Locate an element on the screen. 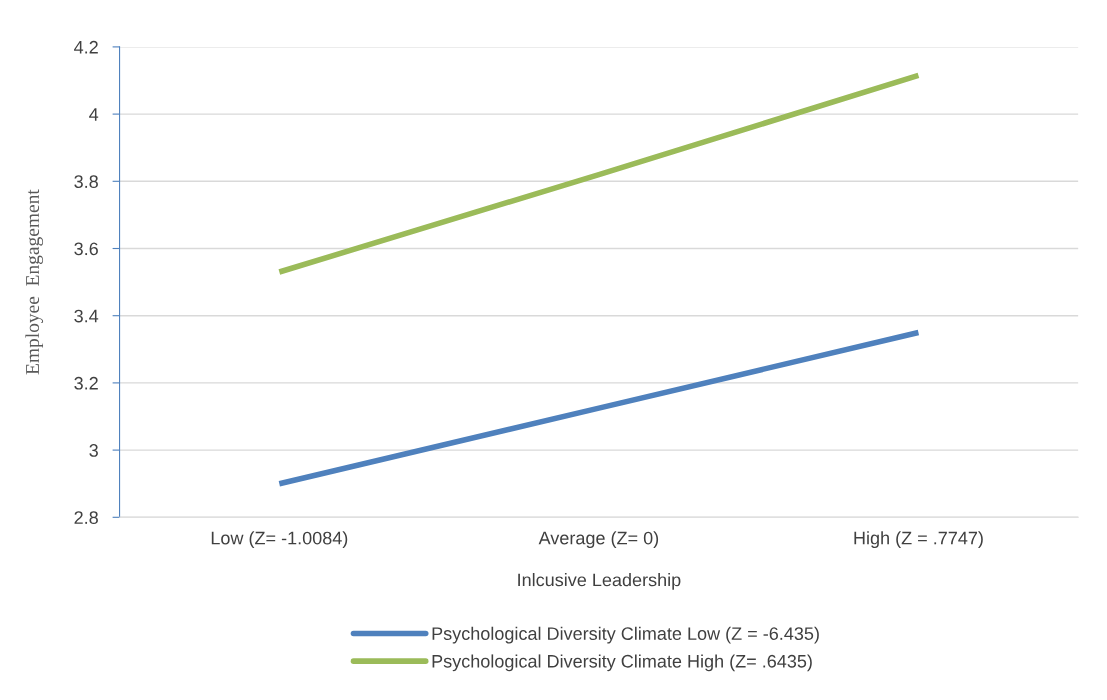  y-axis-title: Employee Engagement is located at coordinates (34, 282).